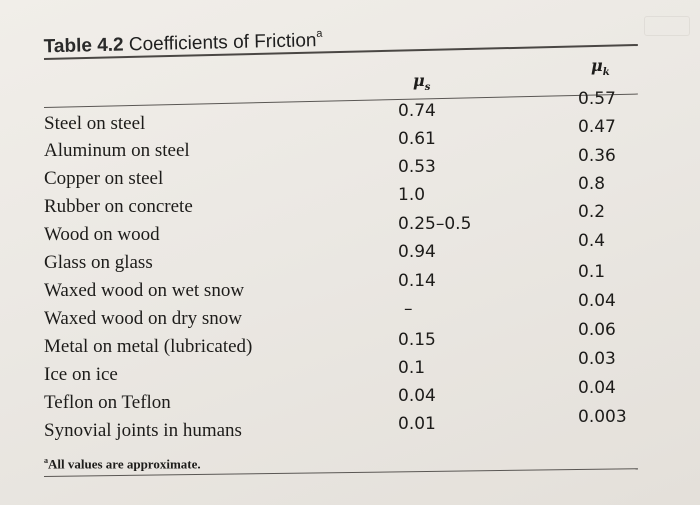 Image resolution: width=700 pixels, height=505 pixels. What do you see at coordinates (602, 417) in the screenshot?
I see `kinetic-coefficient-value: 0.003` at bounding box center [602, 417].